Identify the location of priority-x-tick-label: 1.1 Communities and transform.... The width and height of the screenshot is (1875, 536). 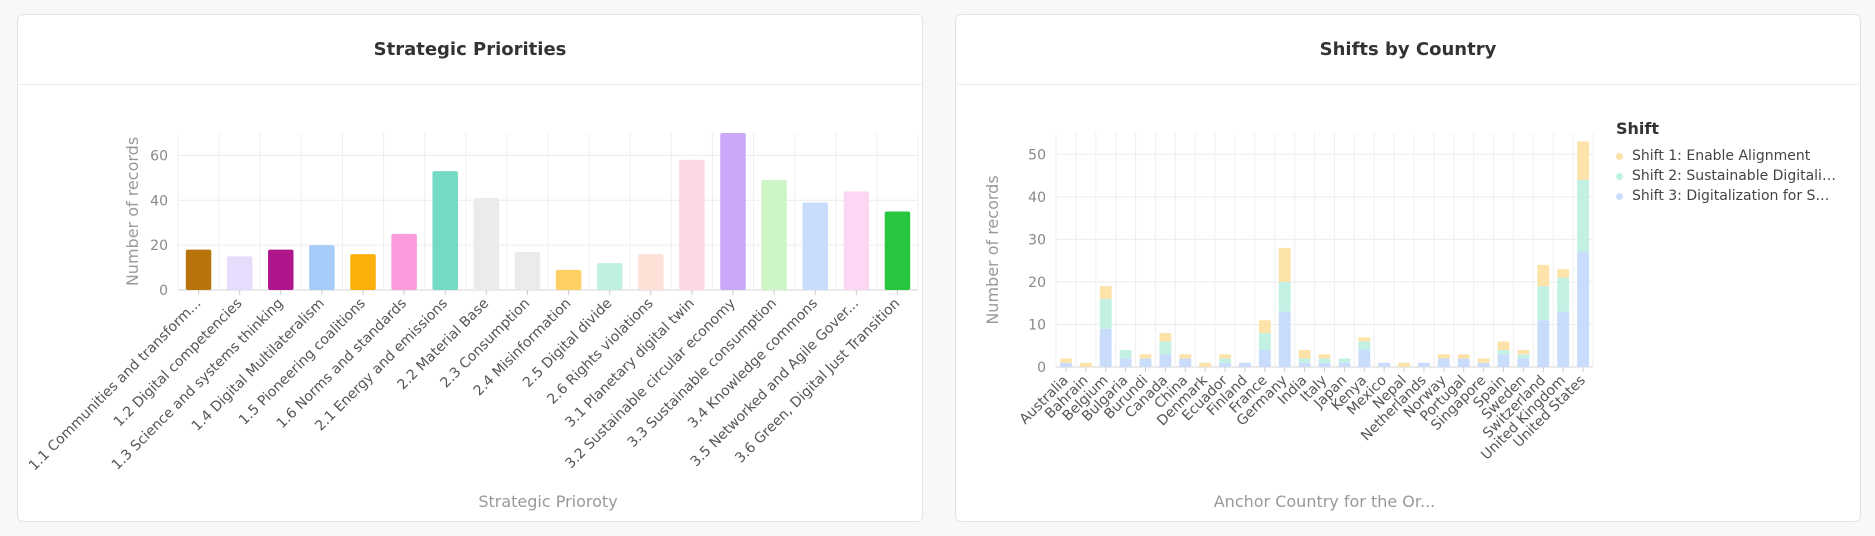
(115, 385).